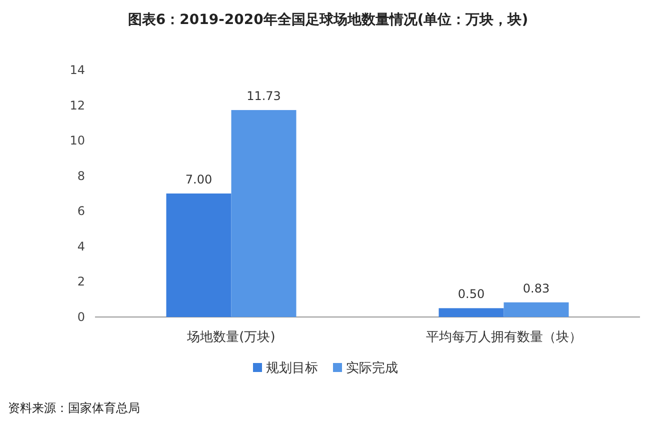  Describe the element at coordinates (292, 368) in the screenshot. I see `legend-label: 规划目标` at that location.